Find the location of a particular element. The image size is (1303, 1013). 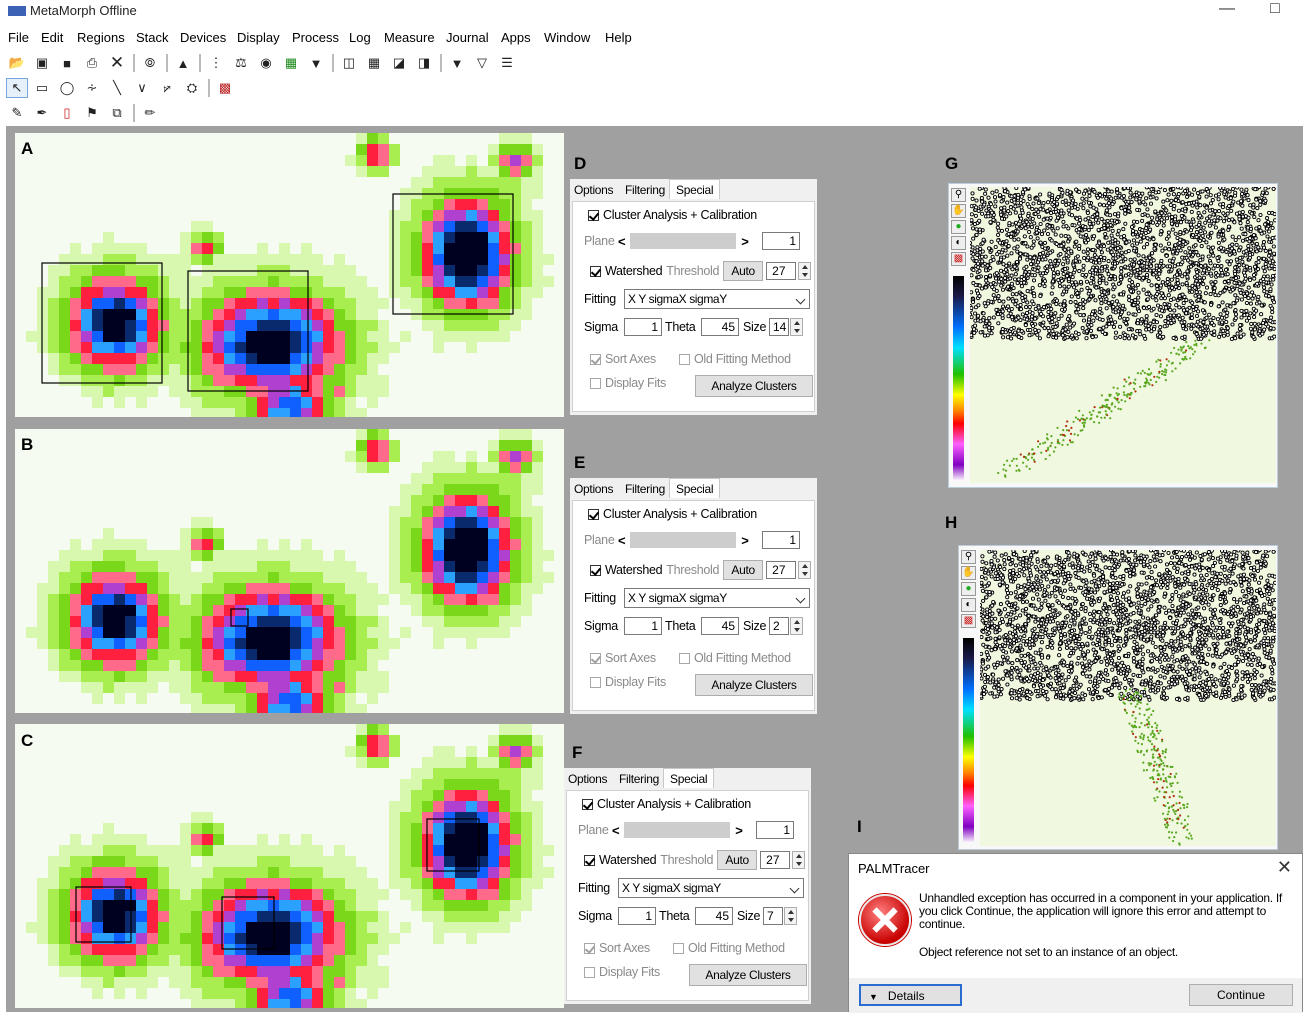

arc-icon: ⦬ is located at coordinates (167, 87).